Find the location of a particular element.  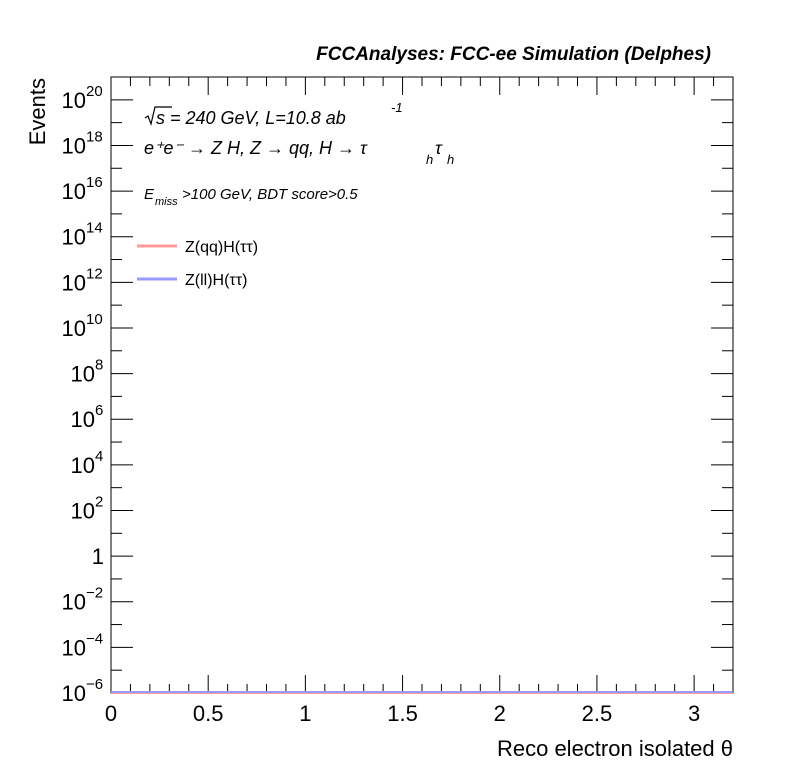

lumi-exponent: -1 is located at coordinates (397, 107).